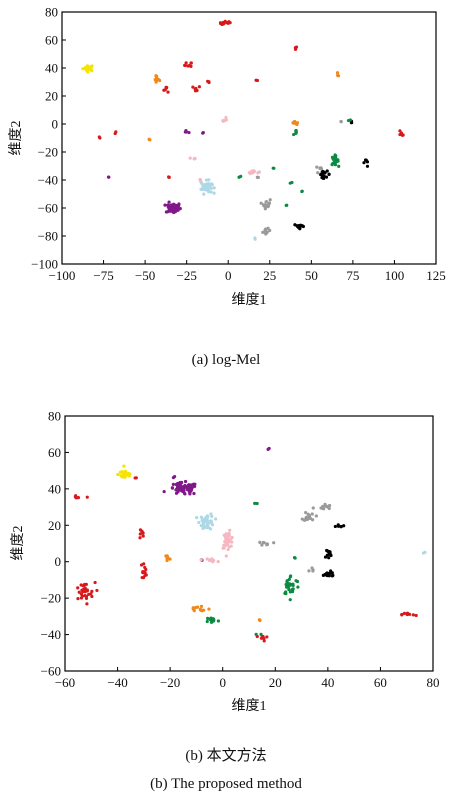 The height and width of the screenshot is (808, 453). Describe the element at coordinates (54, 525) in the screenshot. I see `y-tick-label: 20` at that location.